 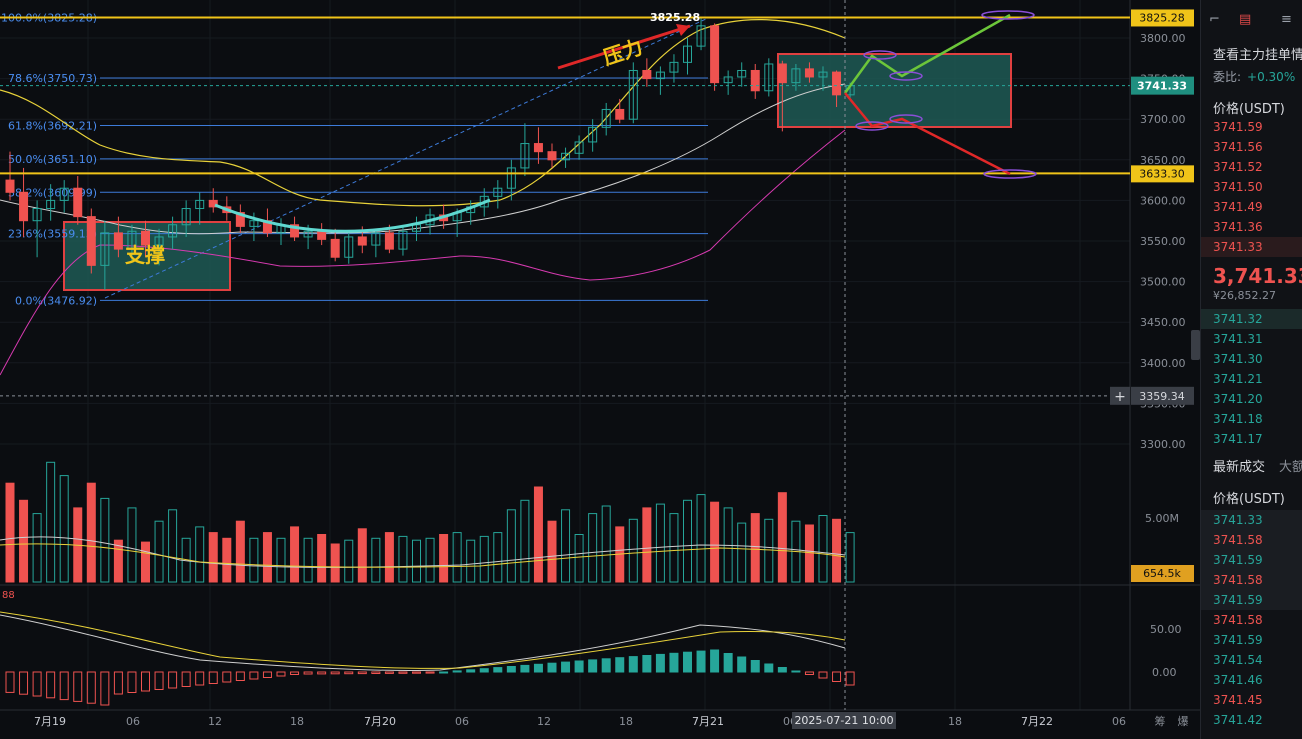 I want to click on current-price-tag, so click(x=1162, y=85).